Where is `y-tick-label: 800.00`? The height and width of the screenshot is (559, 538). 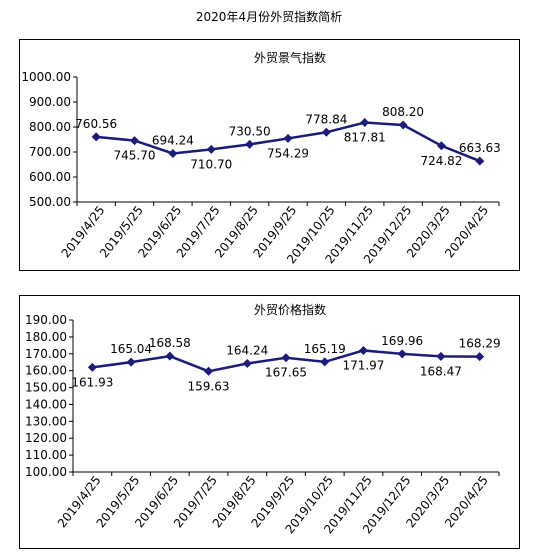
y-tick-label: 800.00 is located at coordinates (50, 127).